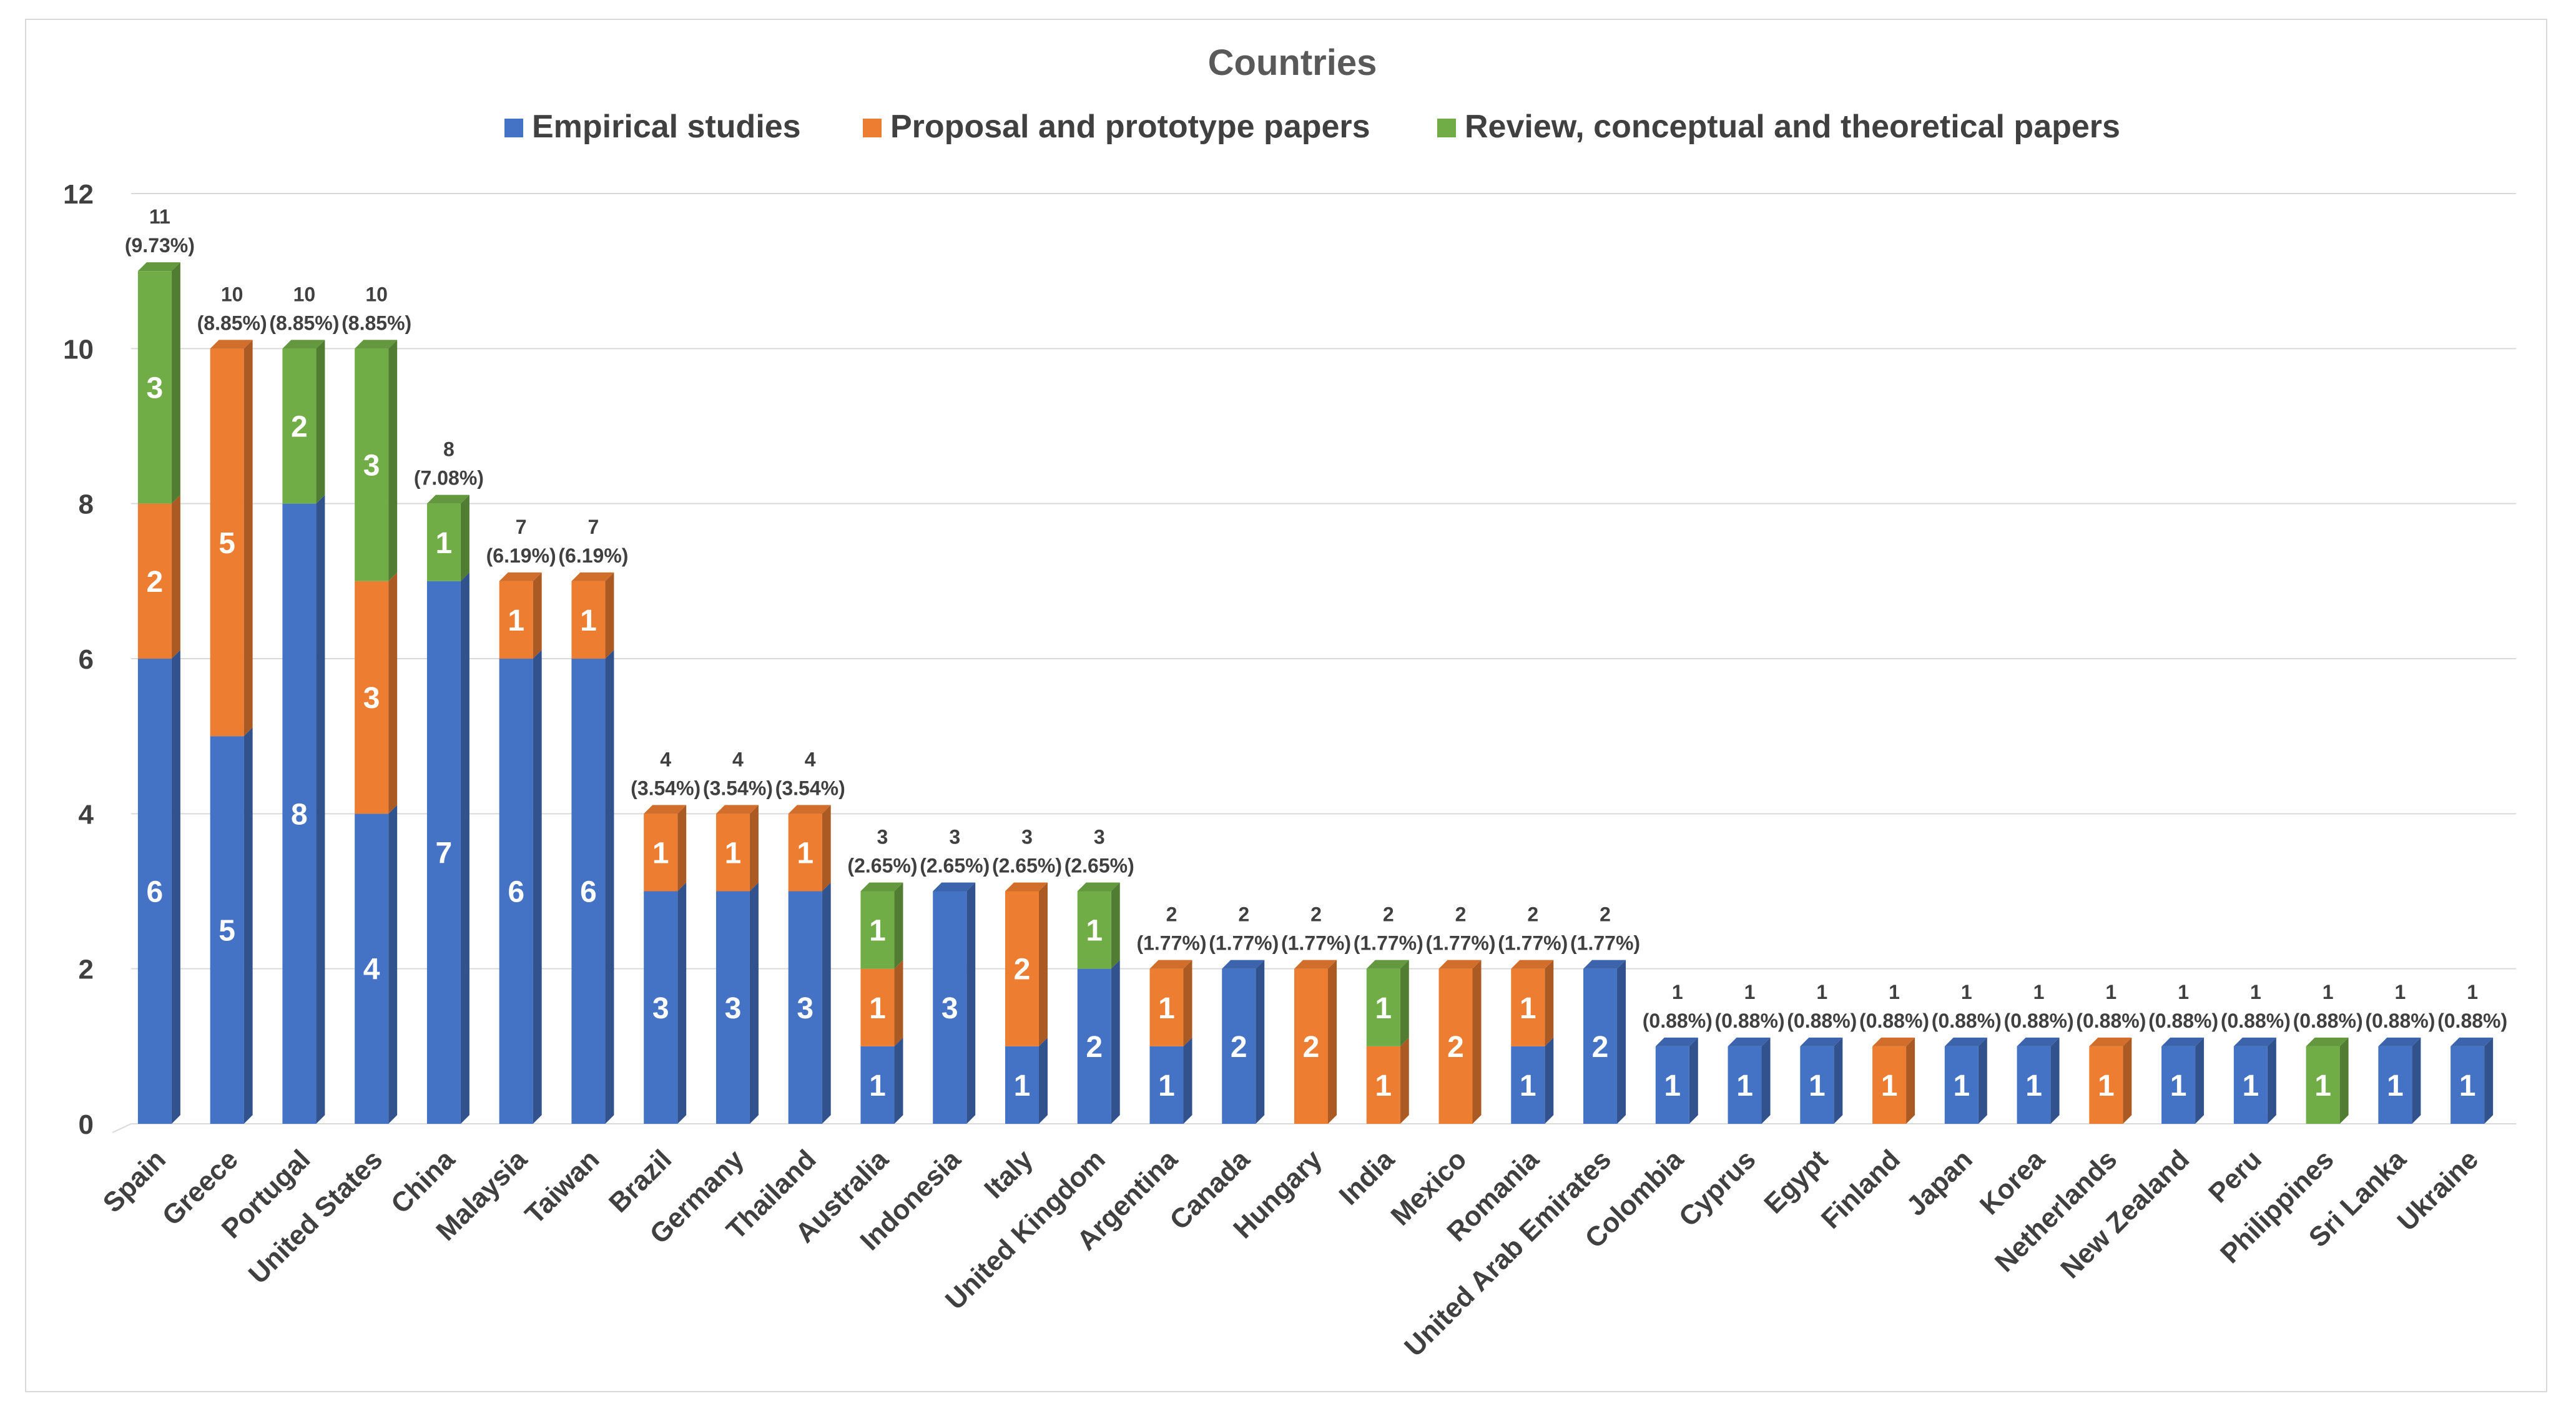 The image size is (2576, 1411). I want to click on x-category-label: New Zealand, so click(2125, 1214).